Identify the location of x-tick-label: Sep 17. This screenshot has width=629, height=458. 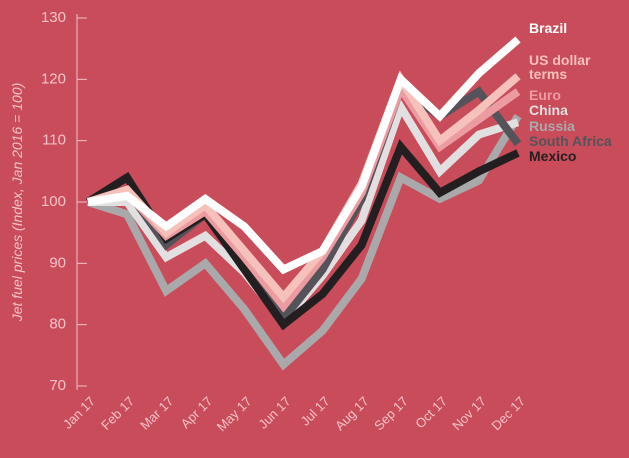
(391, 414).